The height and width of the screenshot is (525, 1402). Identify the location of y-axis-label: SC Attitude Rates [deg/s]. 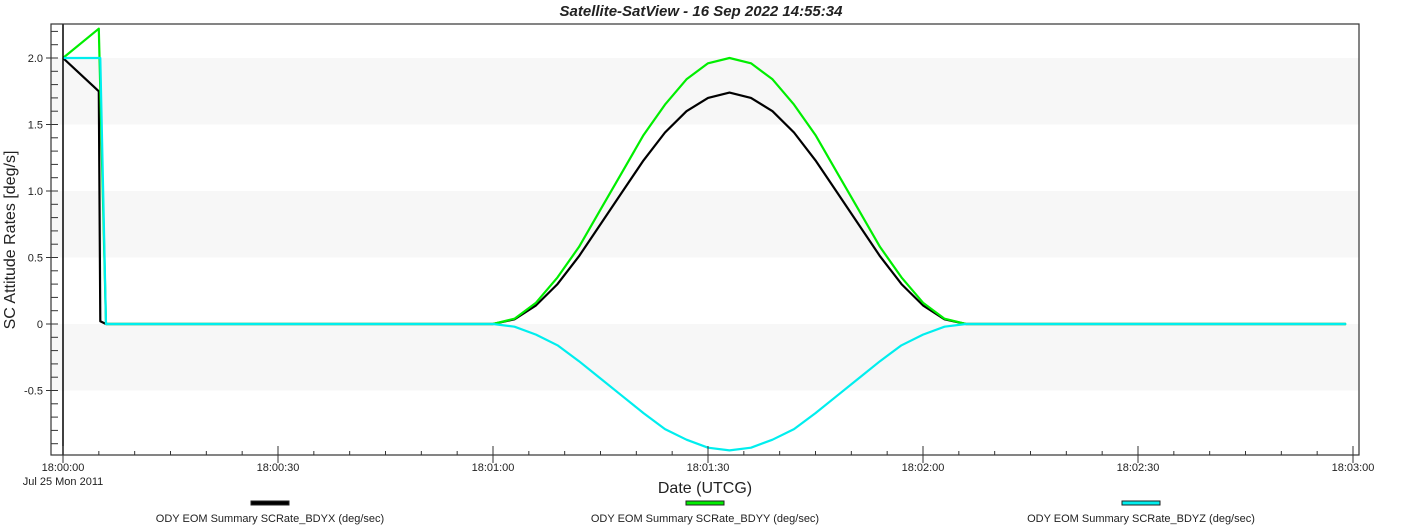
(10, 240).